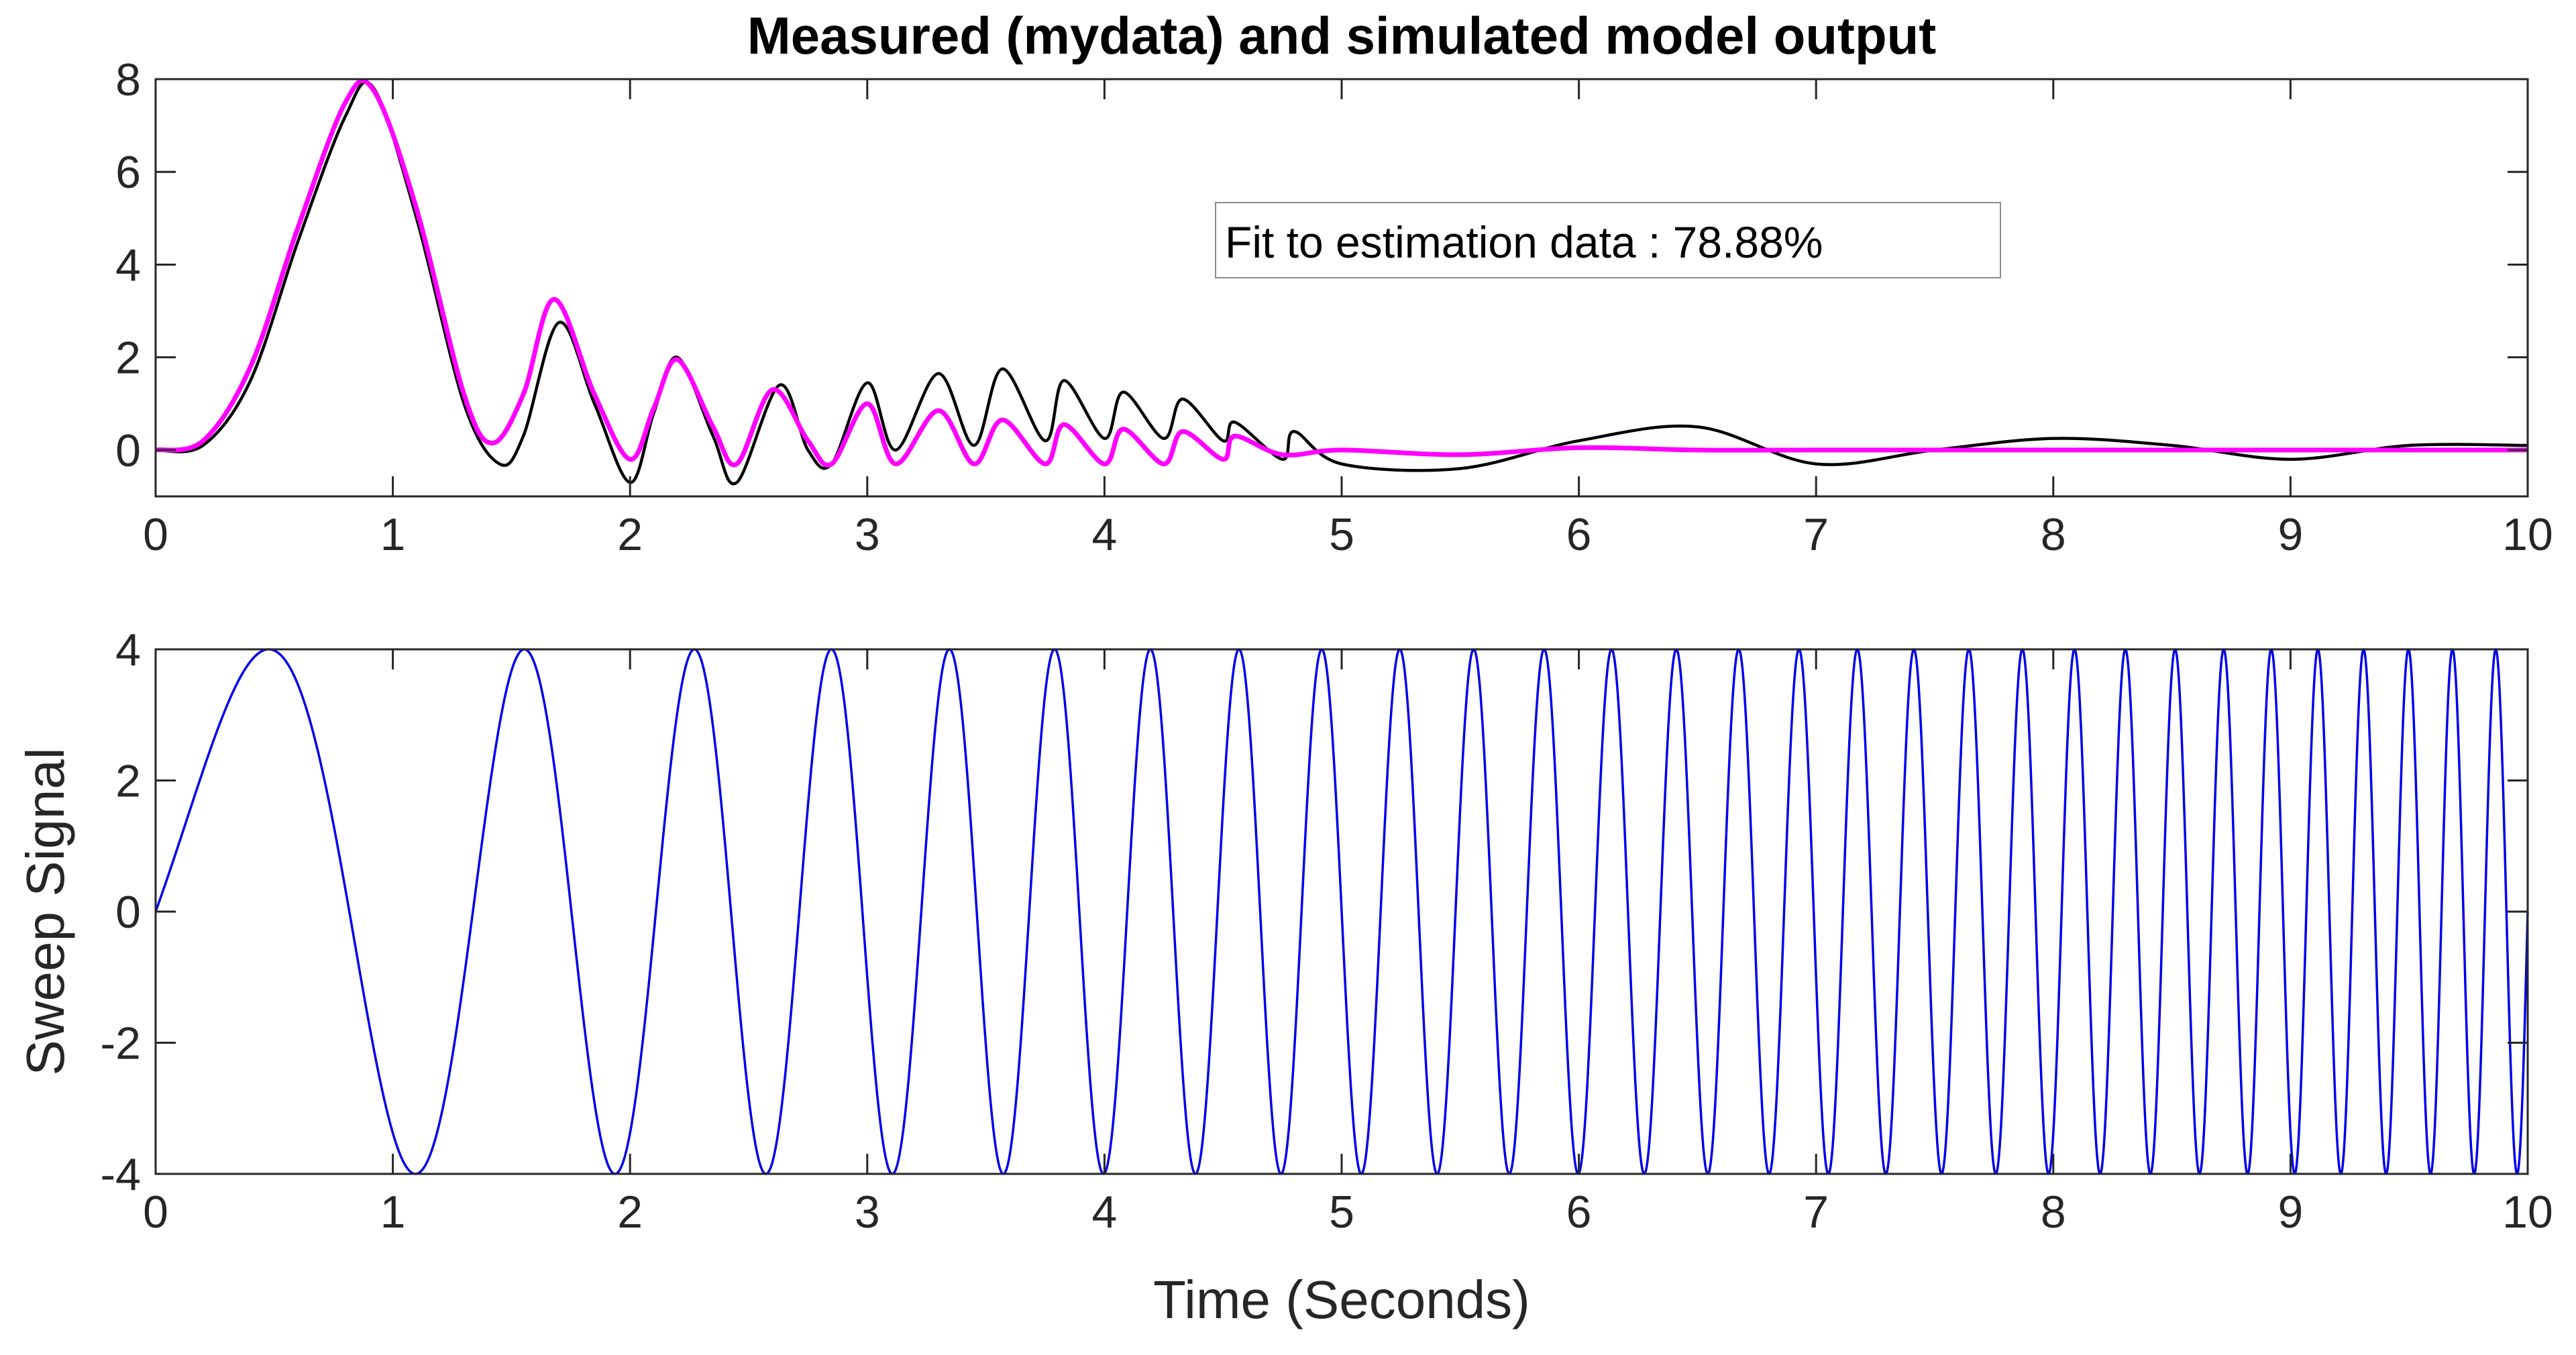 The width and height of the screenshot is (2576, 1355). Describe the element at coordinates (155, 534) in the screenshot. I see `top-x-tick-label: 0` at that location.